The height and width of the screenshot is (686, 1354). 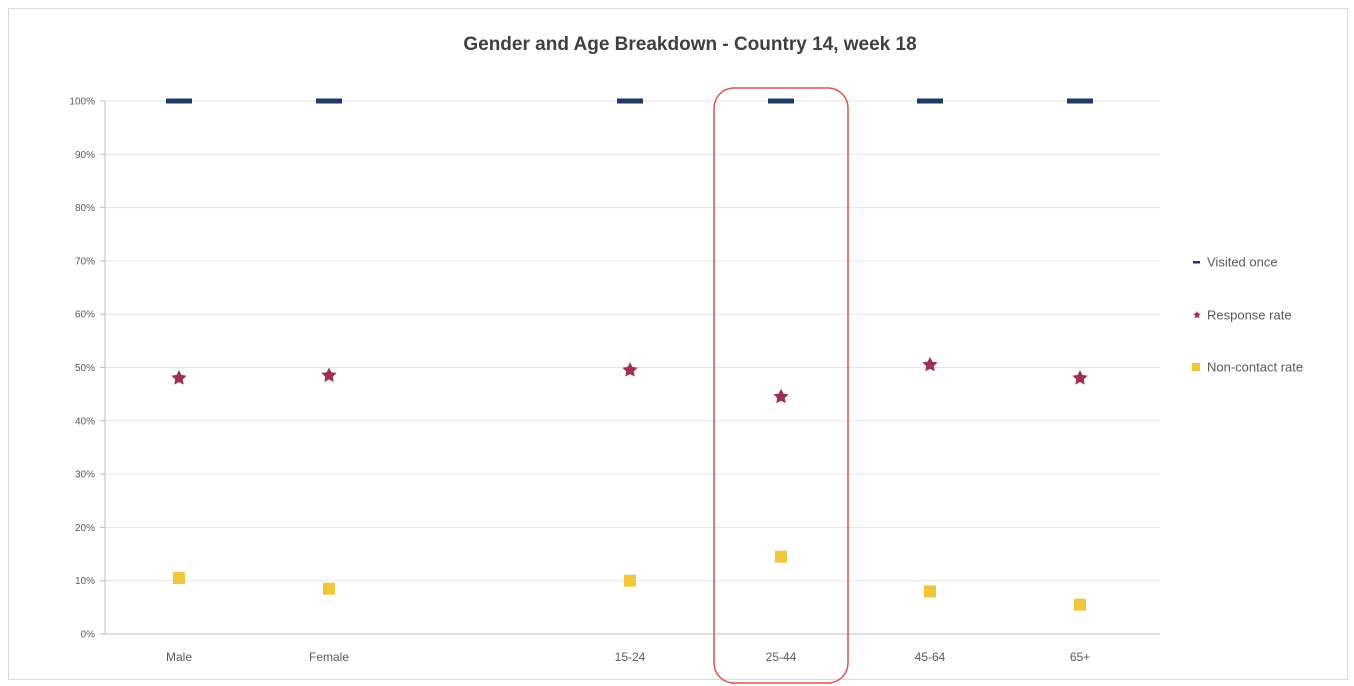 I want to click on legend-label: Visited once, so click(x=1242, y=262).